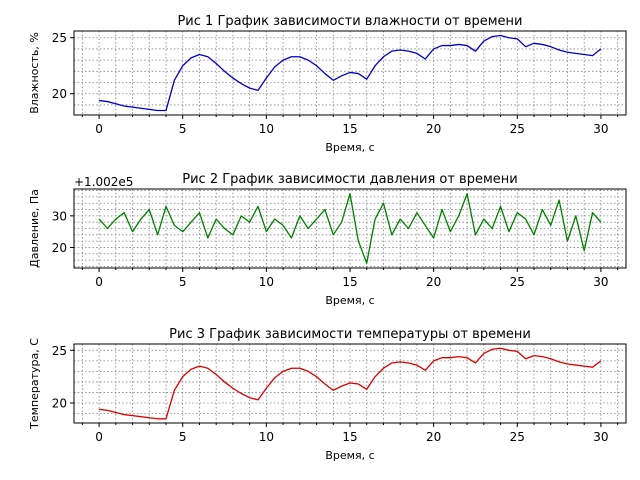 Image resolution: width=640 pixels, height=480 pixels. What do you see at coordinates (34, 73) in the screenshot?
I see `y-axis-label: Влажность, %` at bounding box center [34, 73].